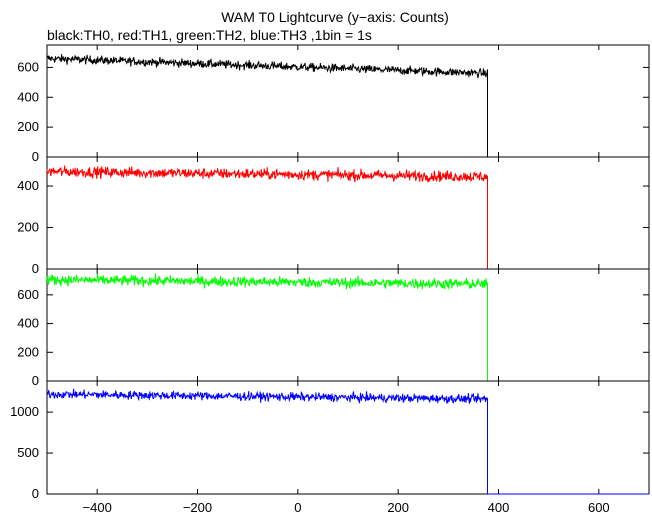 Image resolution: width=652 pixels, height=515 pixels. What do you see at coordinates (297, 507) in the screenshot?
I see `x-tick-label: 0` at bounding box center [297, 507].